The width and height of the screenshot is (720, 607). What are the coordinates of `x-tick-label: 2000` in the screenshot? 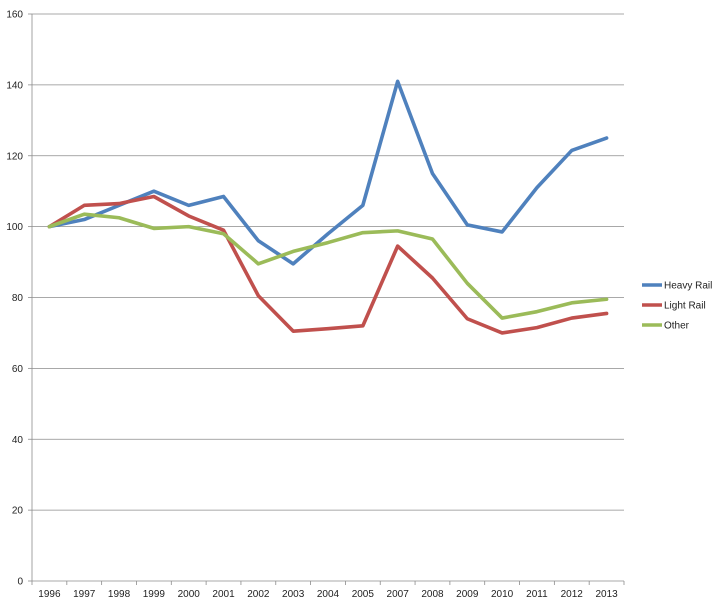 It's located at (189, 594).